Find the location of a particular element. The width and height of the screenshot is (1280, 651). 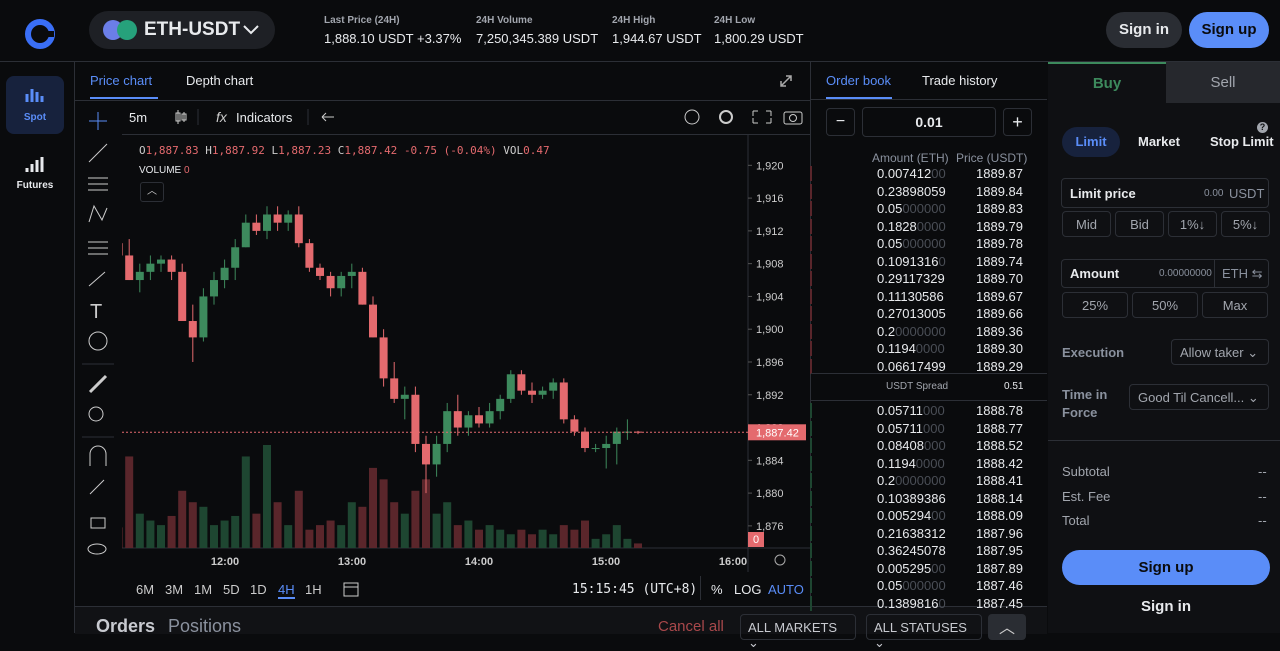

buy-tab: Buy is located at coordinates (1107, 82).